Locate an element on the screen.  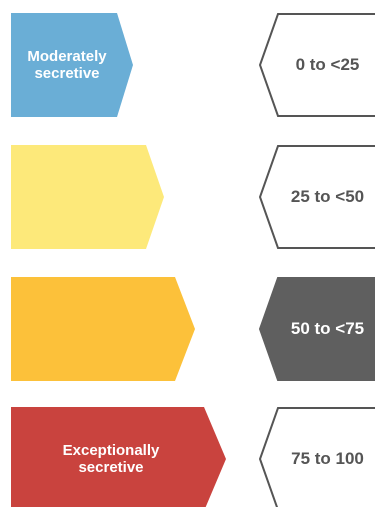
range-box-0-25: 0 to <25 is located at coordinates (316, 65).